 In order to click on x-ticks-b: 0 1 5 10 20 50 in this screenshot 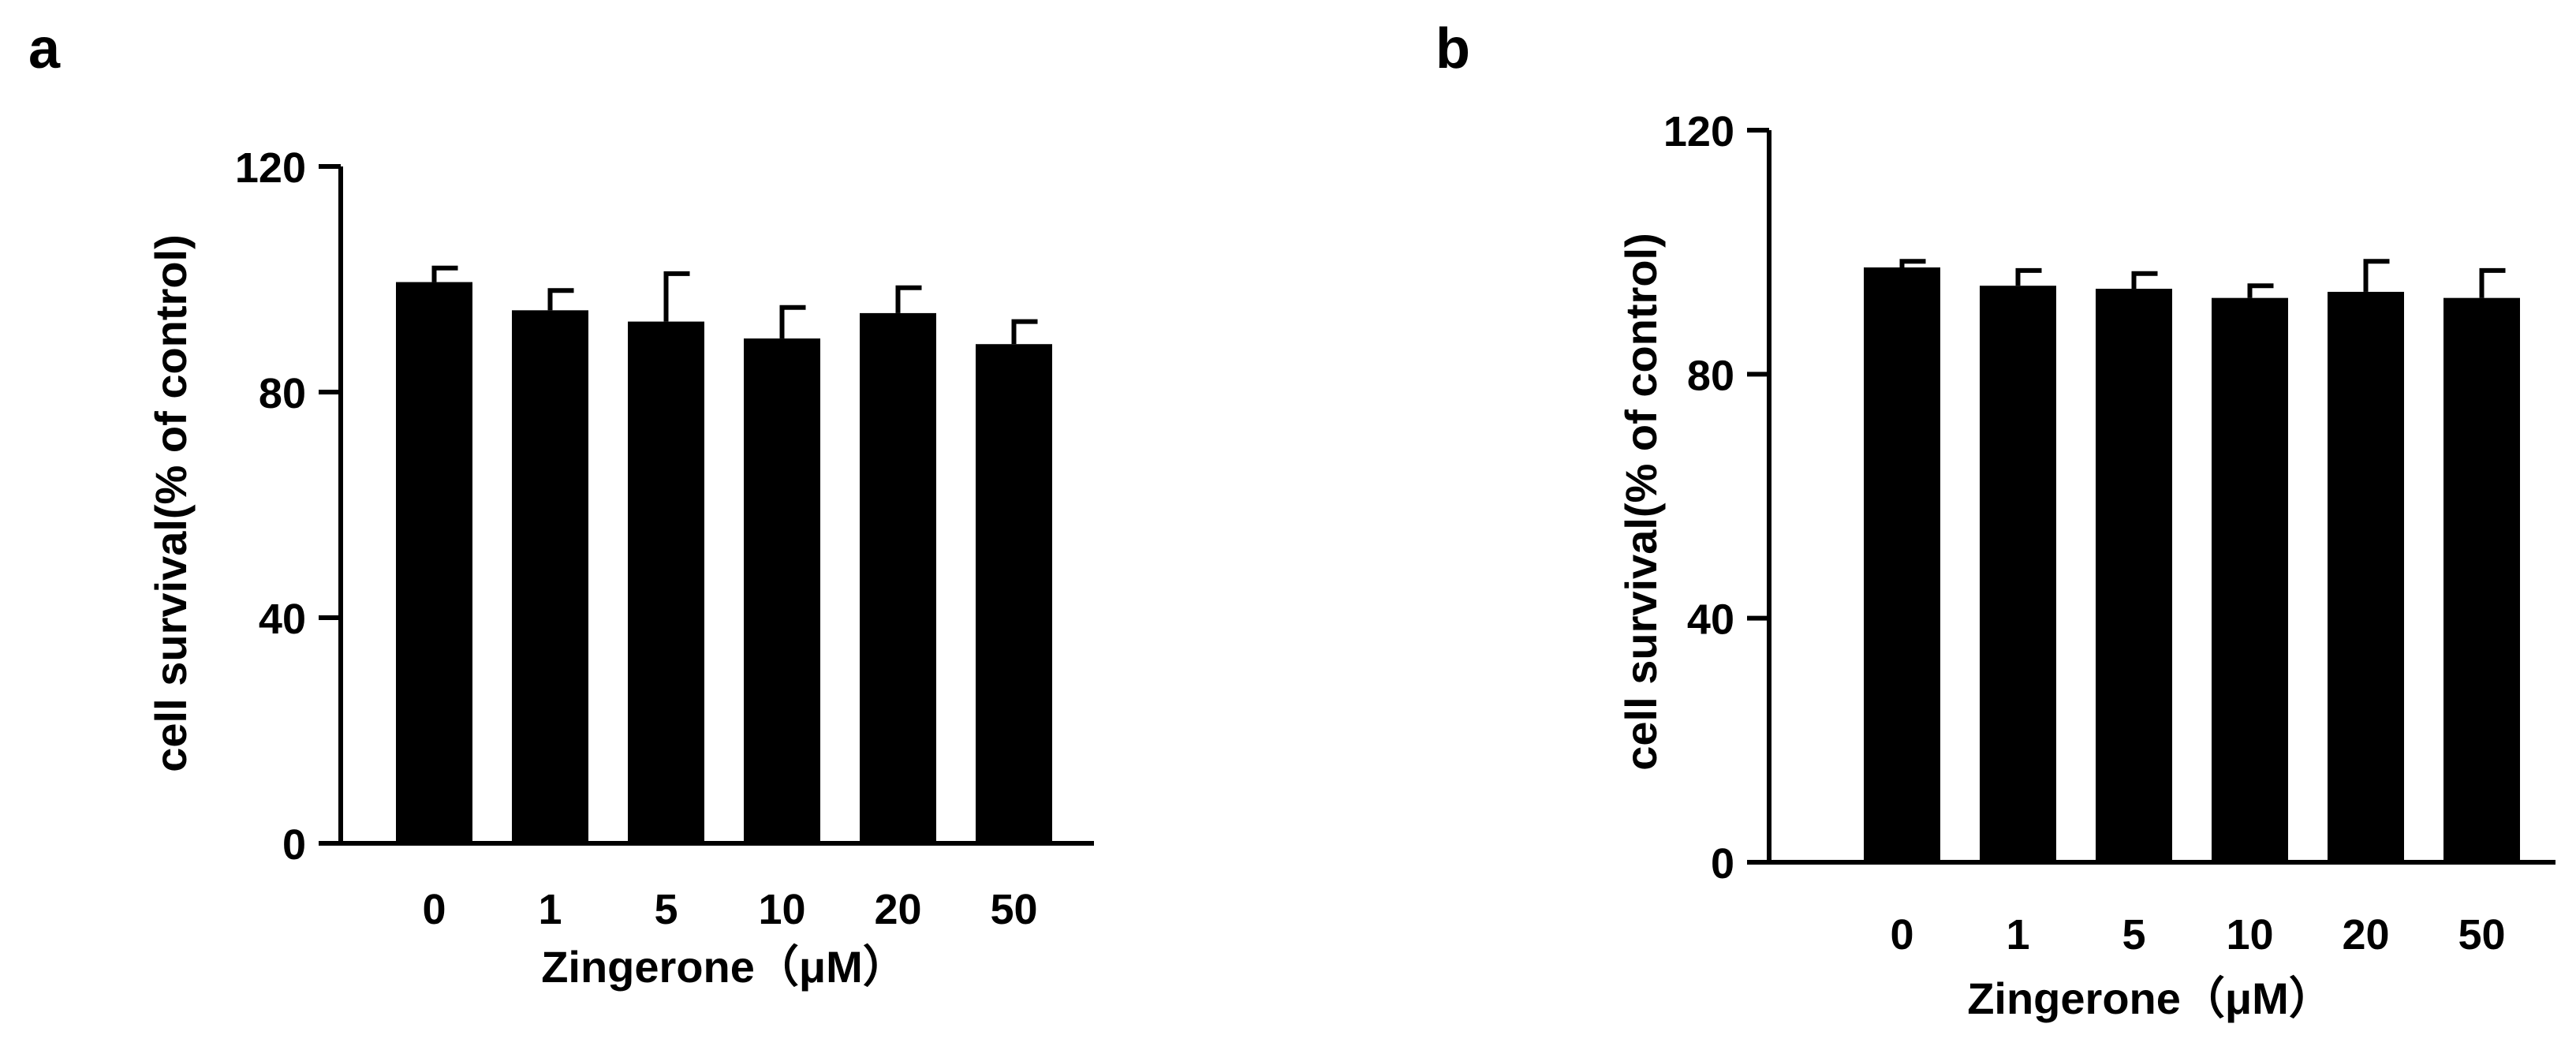, I will do `click(2197, 934)`.